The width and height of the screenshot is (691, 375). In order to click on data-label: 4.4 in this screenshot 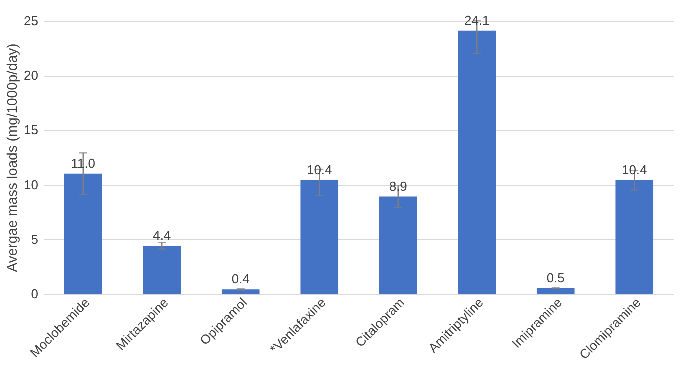, I will do `click(162, 235)`.